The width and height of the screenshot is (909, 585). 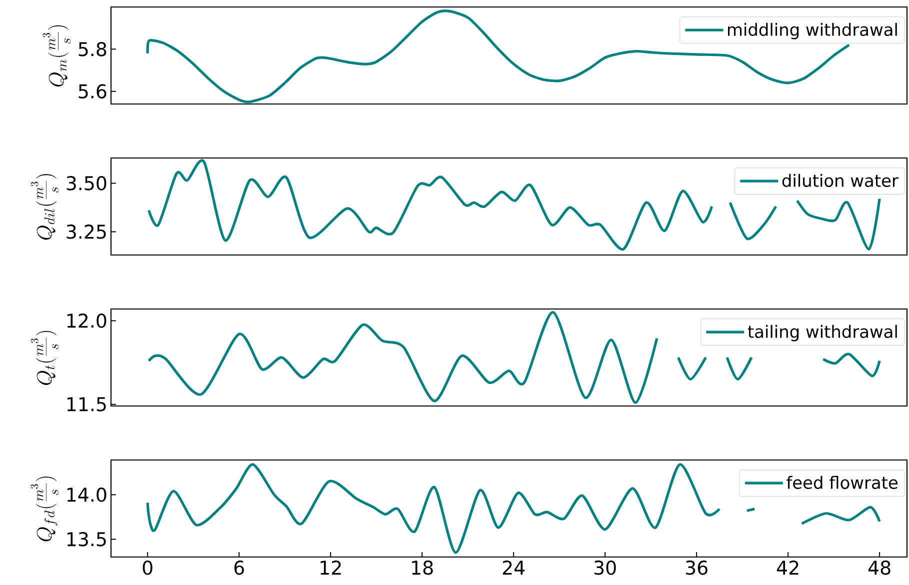 I want to click on legend-label: feed flowrate, so click(x=842, y=482).